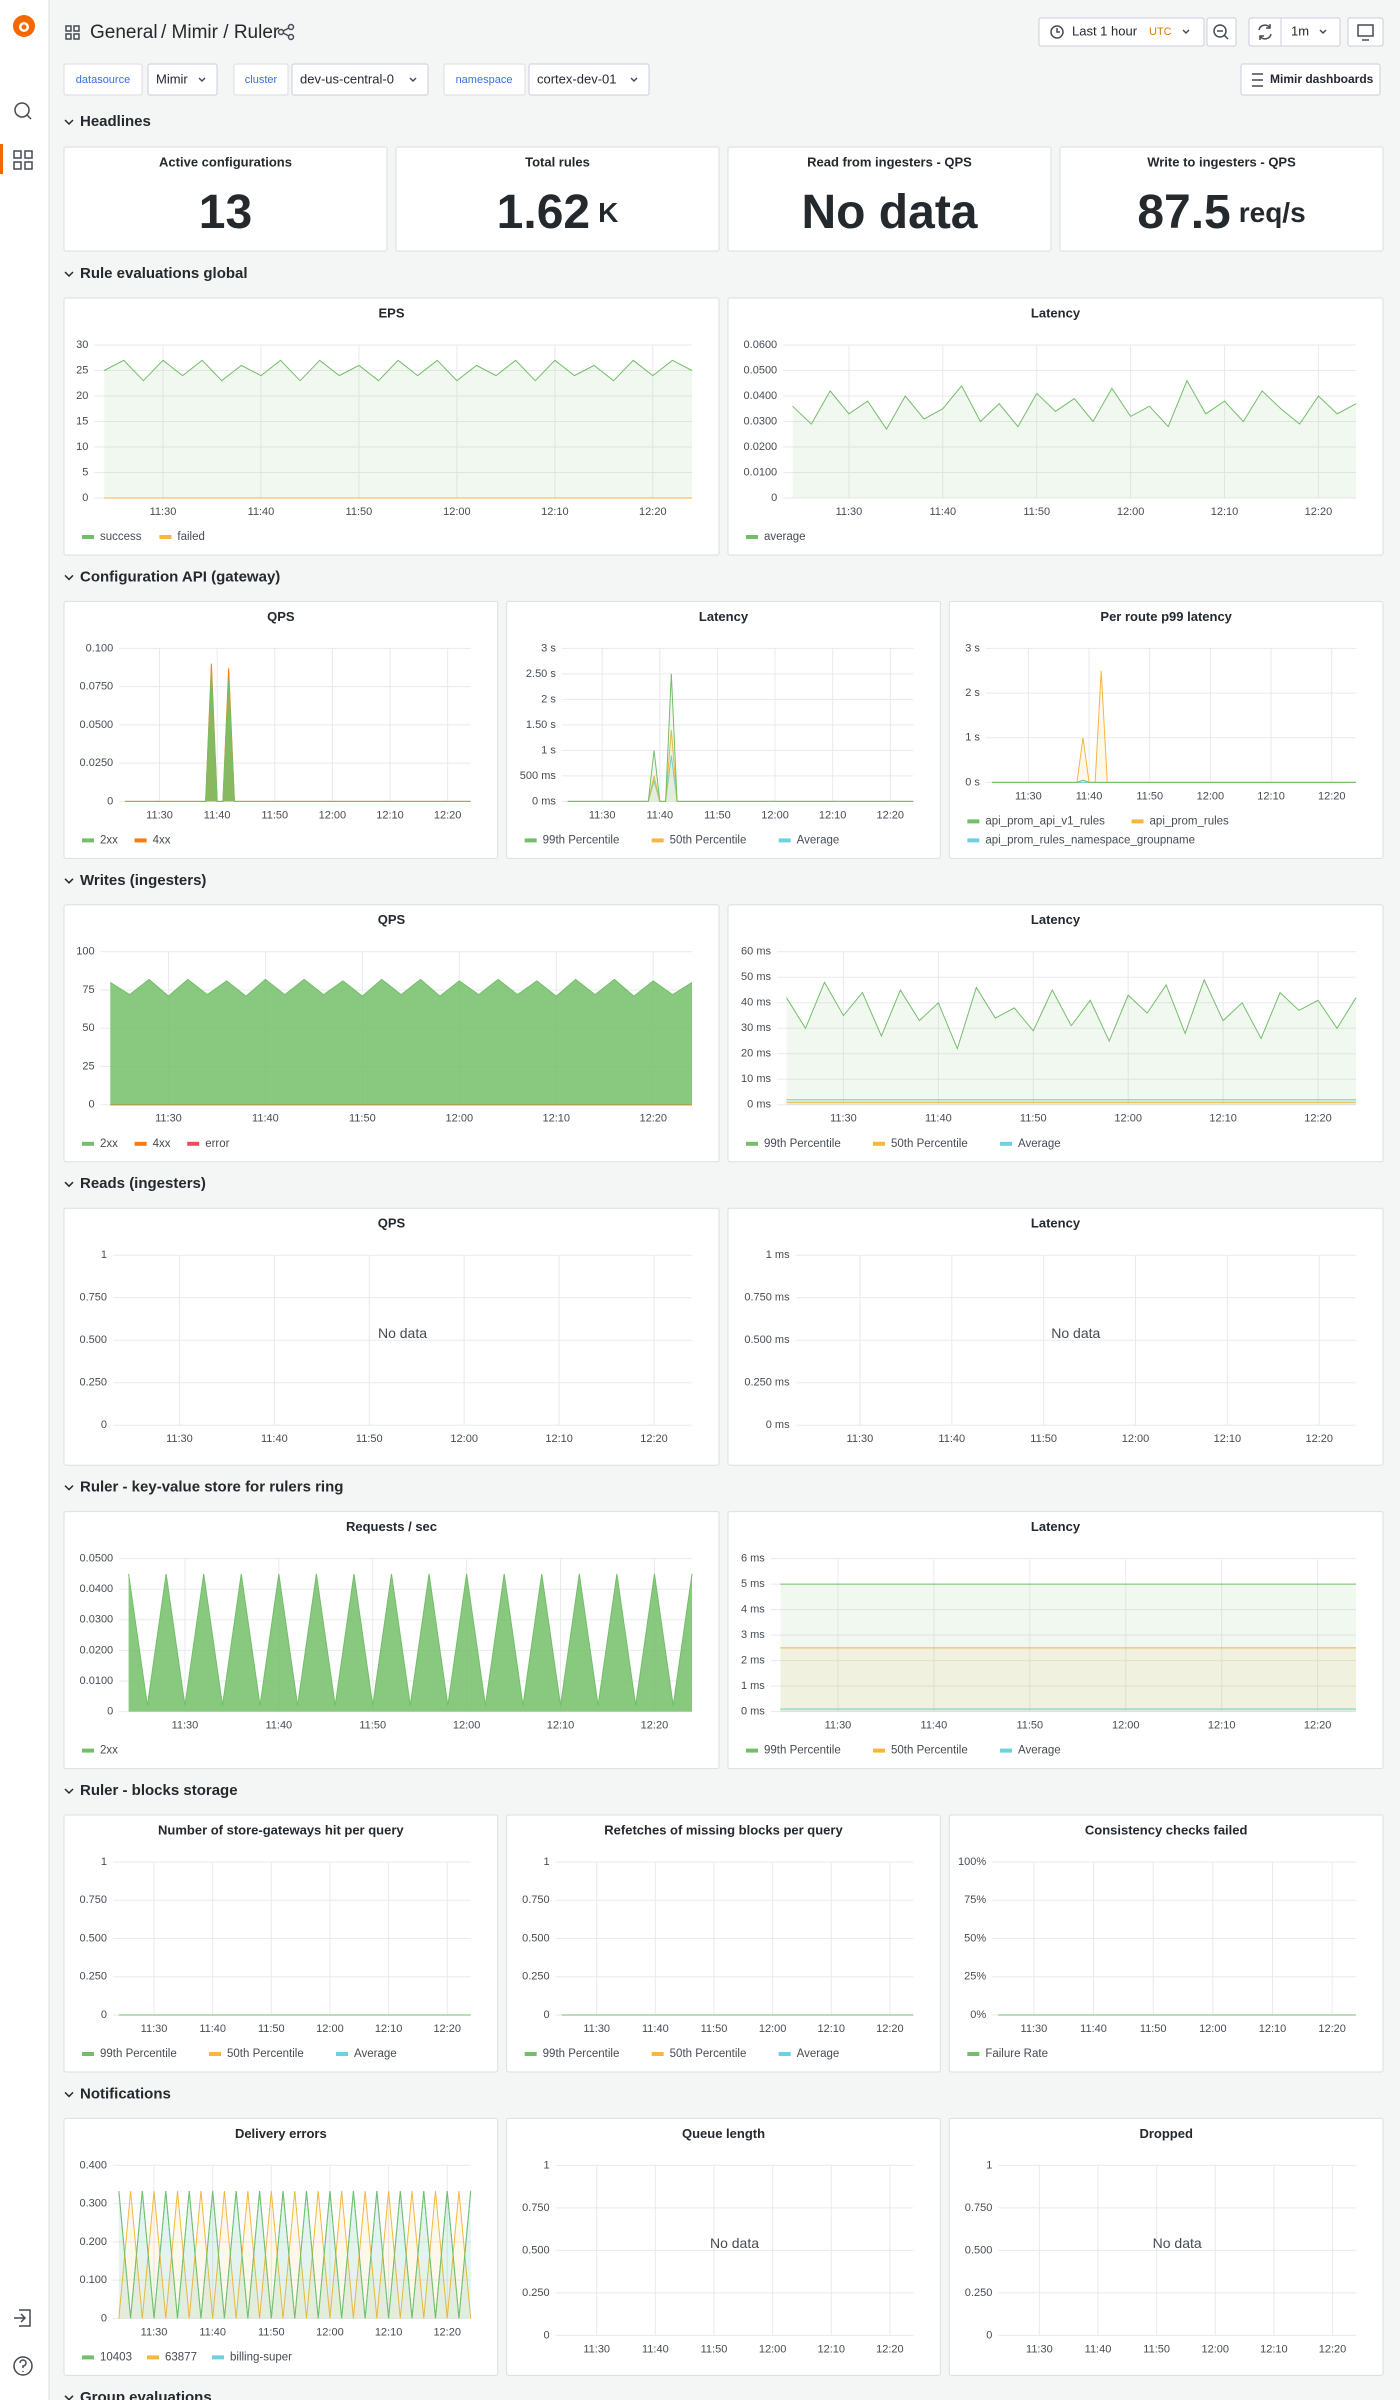 This screenshot has height=2400, width=1400. I want to click on refresh-picker: 1m, so click(1294, 32).